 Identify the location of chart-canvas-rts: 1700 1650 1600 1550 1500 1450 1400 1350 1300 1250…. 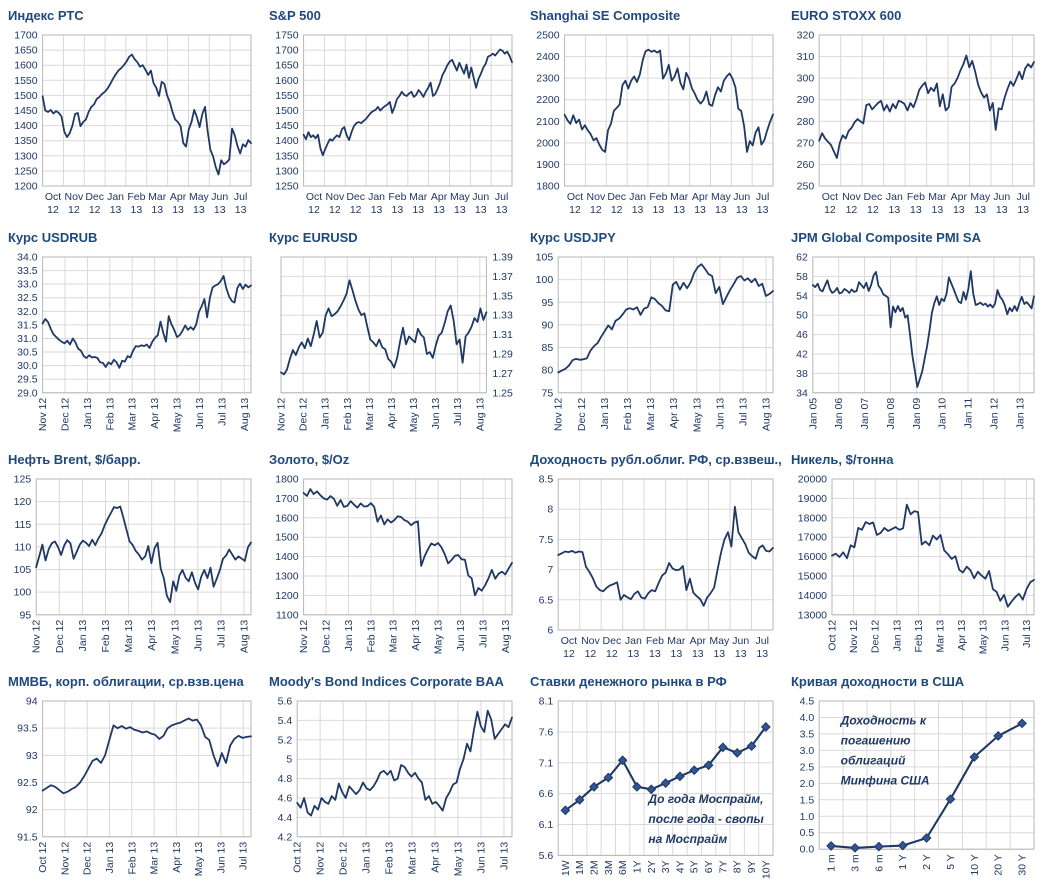
(133, 123).